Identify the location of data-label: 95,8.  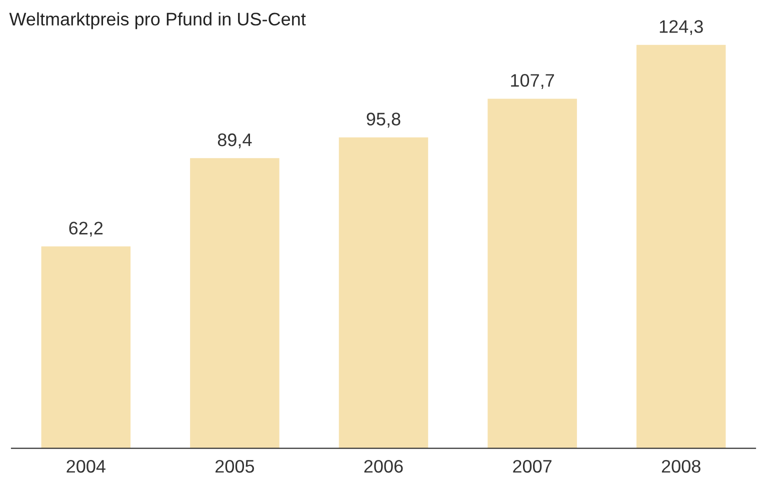
(383, 120).